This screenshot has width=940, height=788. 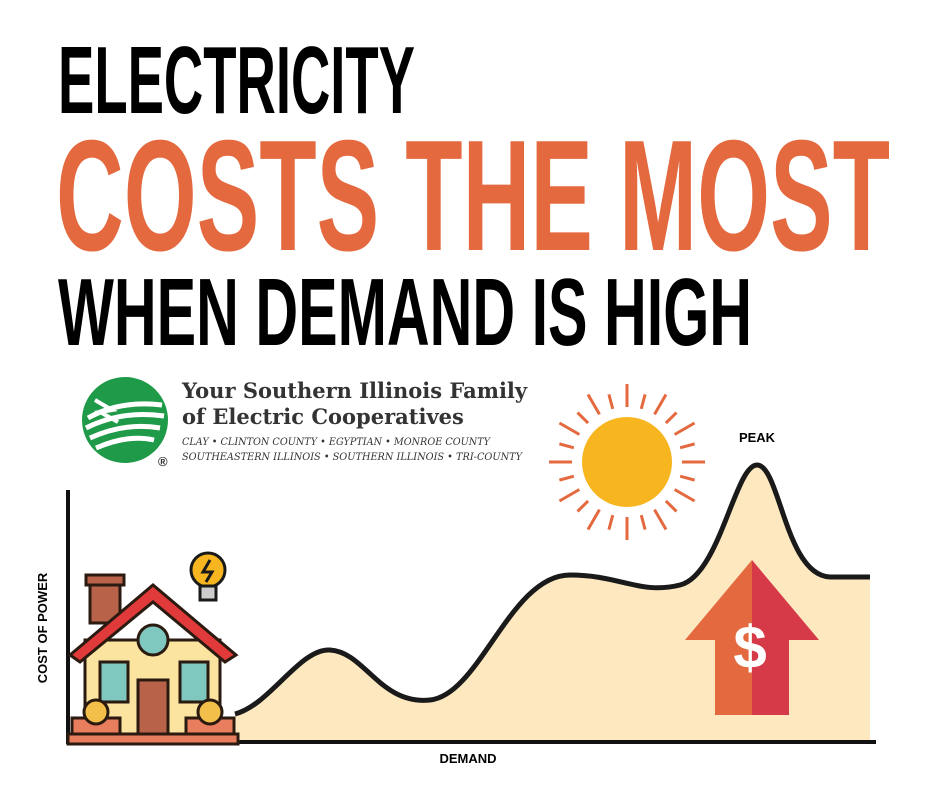 What do you see at coordinates (749, 647) in the screenshot?
I see `price-symbol: $` at bounding box center [749, 647].